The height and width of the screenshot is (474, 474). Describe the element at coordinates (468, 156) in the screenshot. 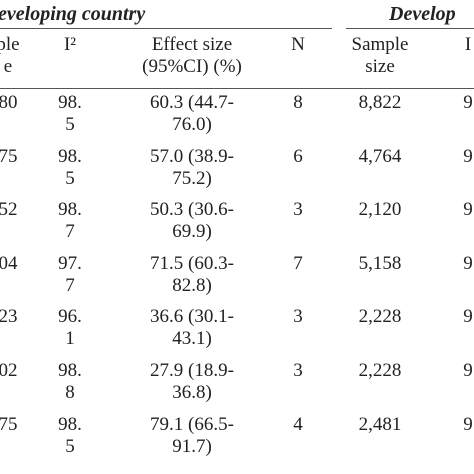

I see `row-2-right-col: 9` at that location.